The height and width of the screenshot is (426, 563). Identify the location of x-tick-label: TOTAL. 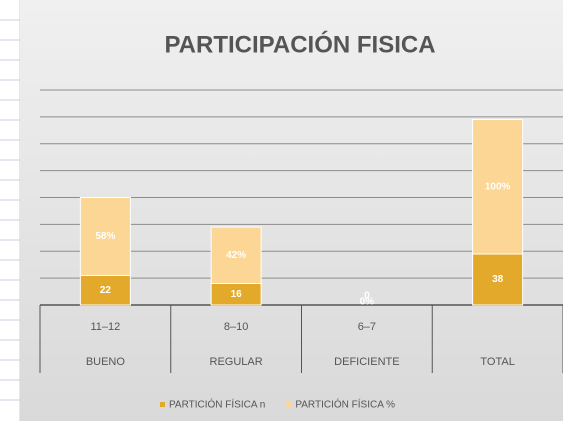
(497, 362).